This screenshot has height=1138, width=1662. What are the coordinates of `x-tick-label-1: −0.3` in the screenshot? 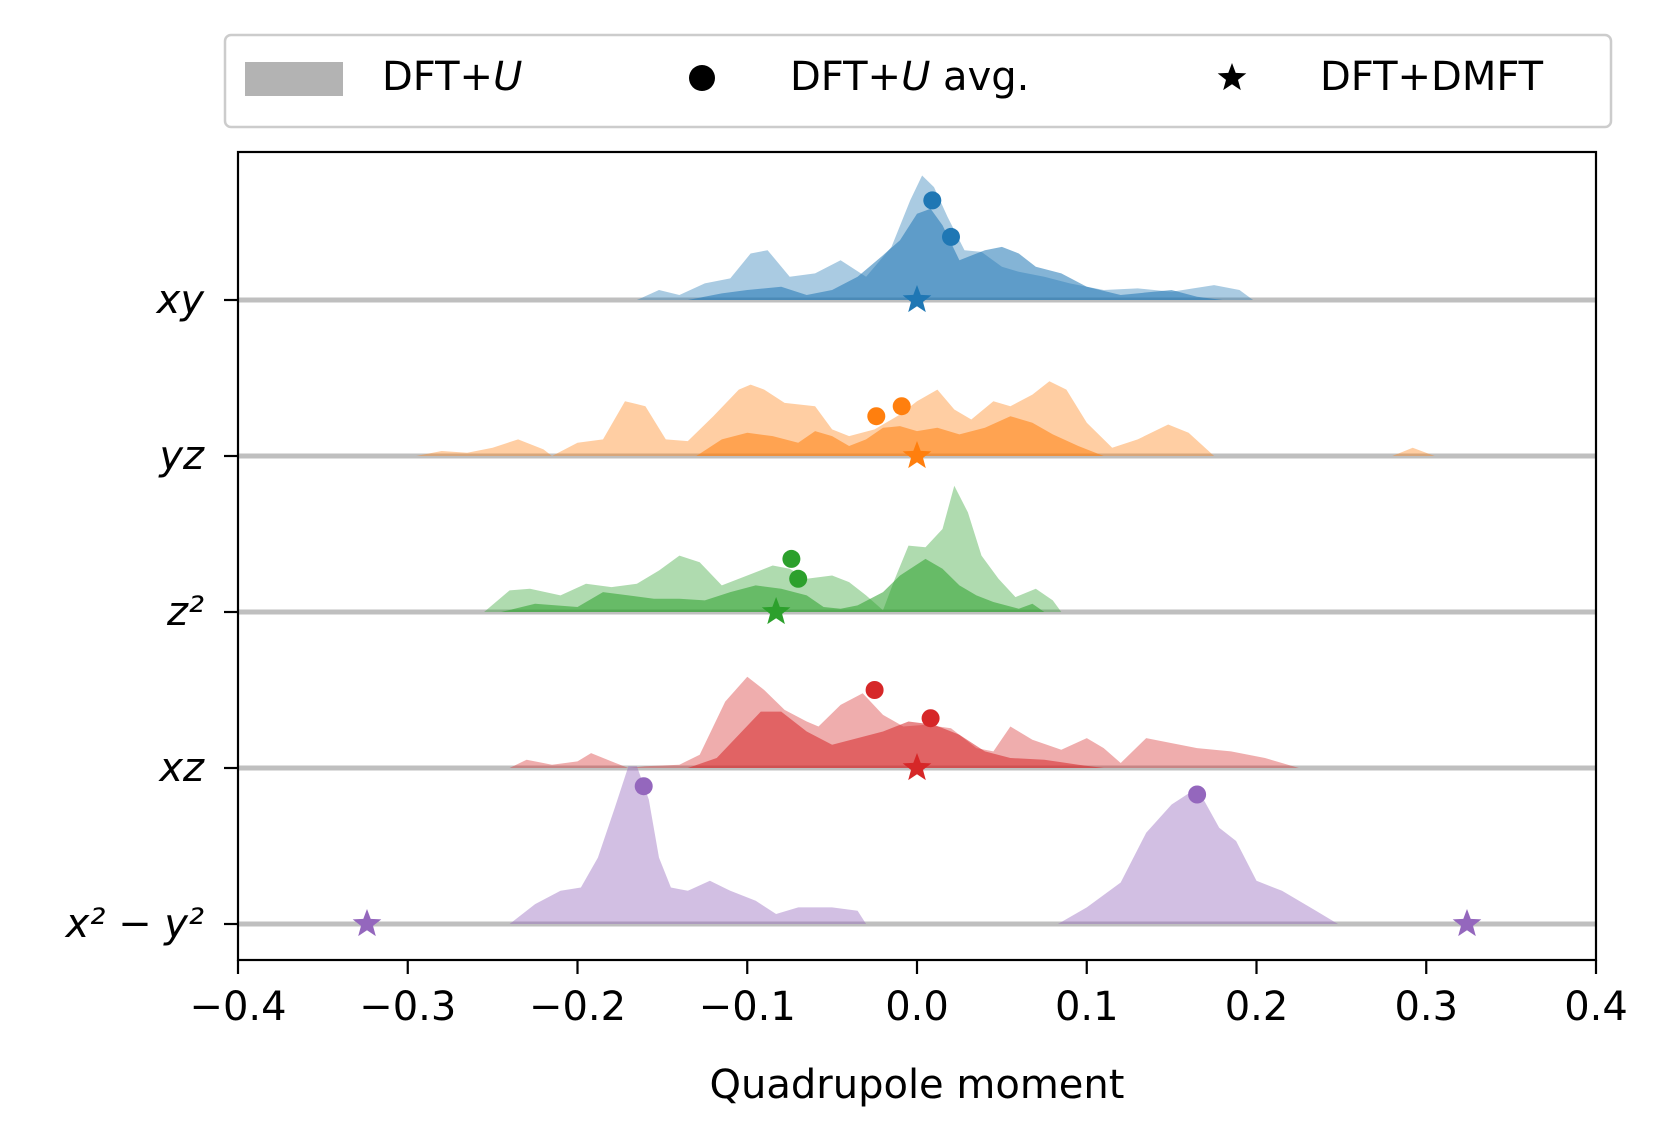 It's located at (407, 1007).